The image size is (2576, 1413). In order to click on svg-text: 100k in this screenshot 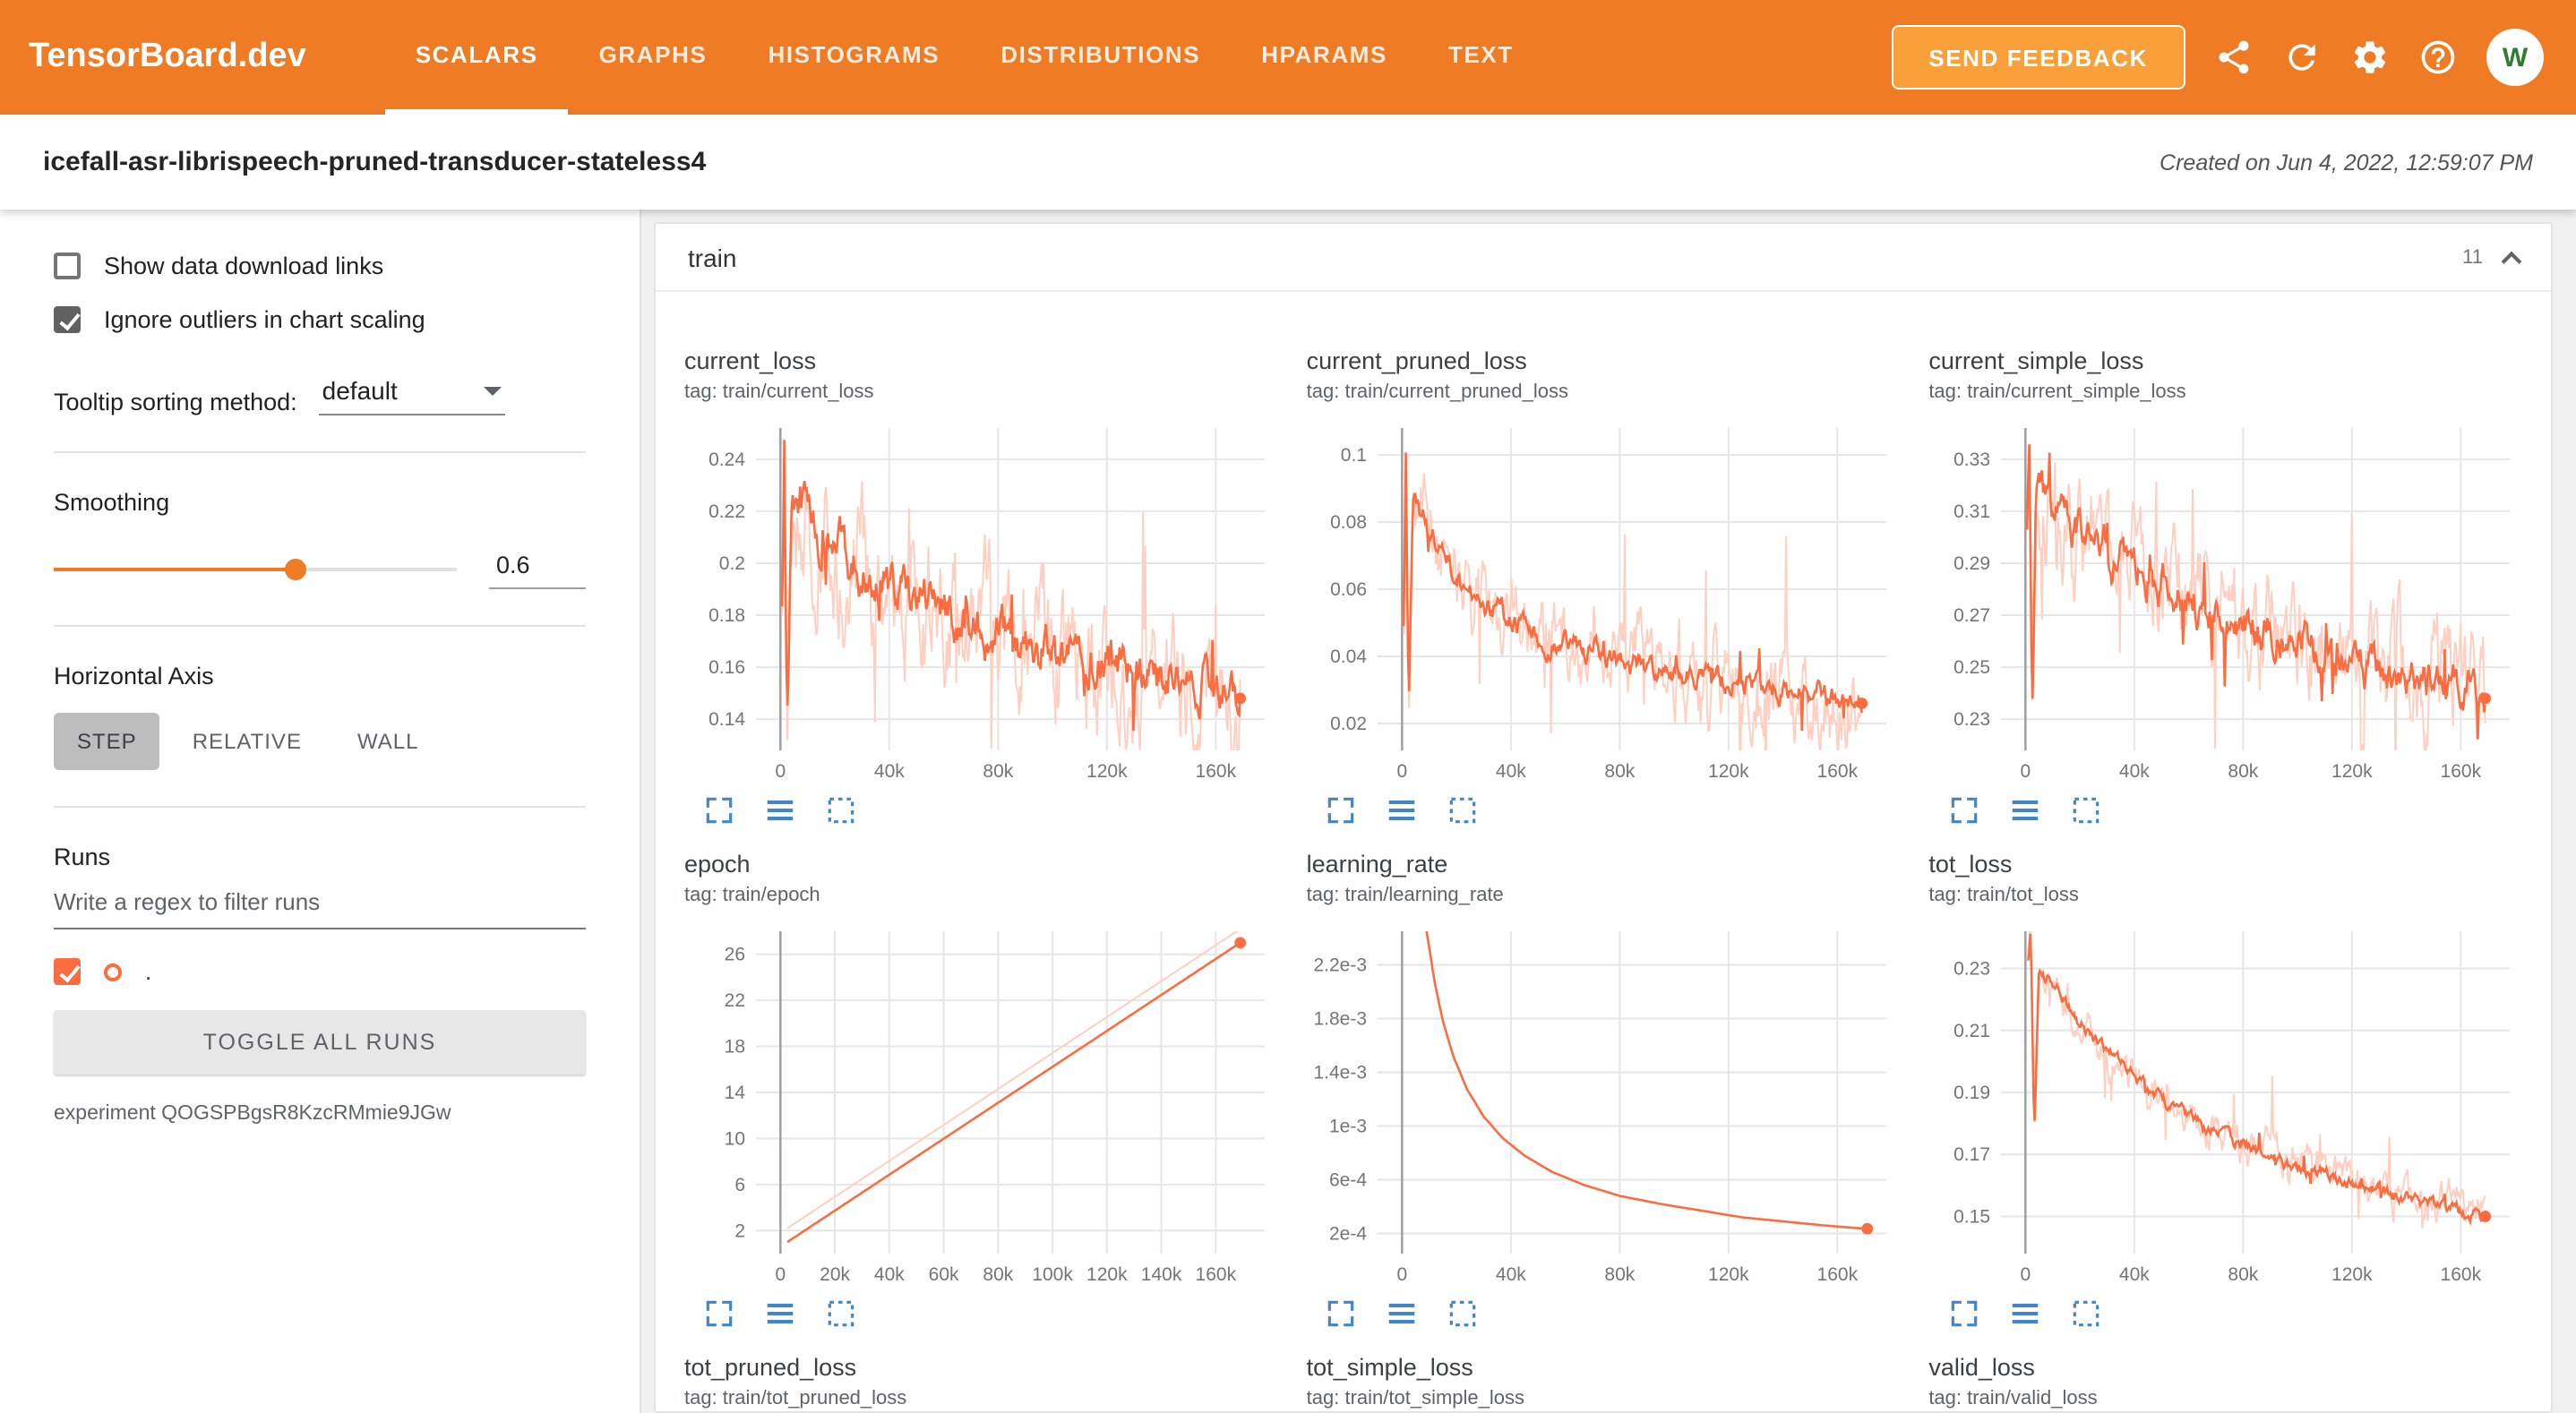, I will do `click(1052, 1275)`.